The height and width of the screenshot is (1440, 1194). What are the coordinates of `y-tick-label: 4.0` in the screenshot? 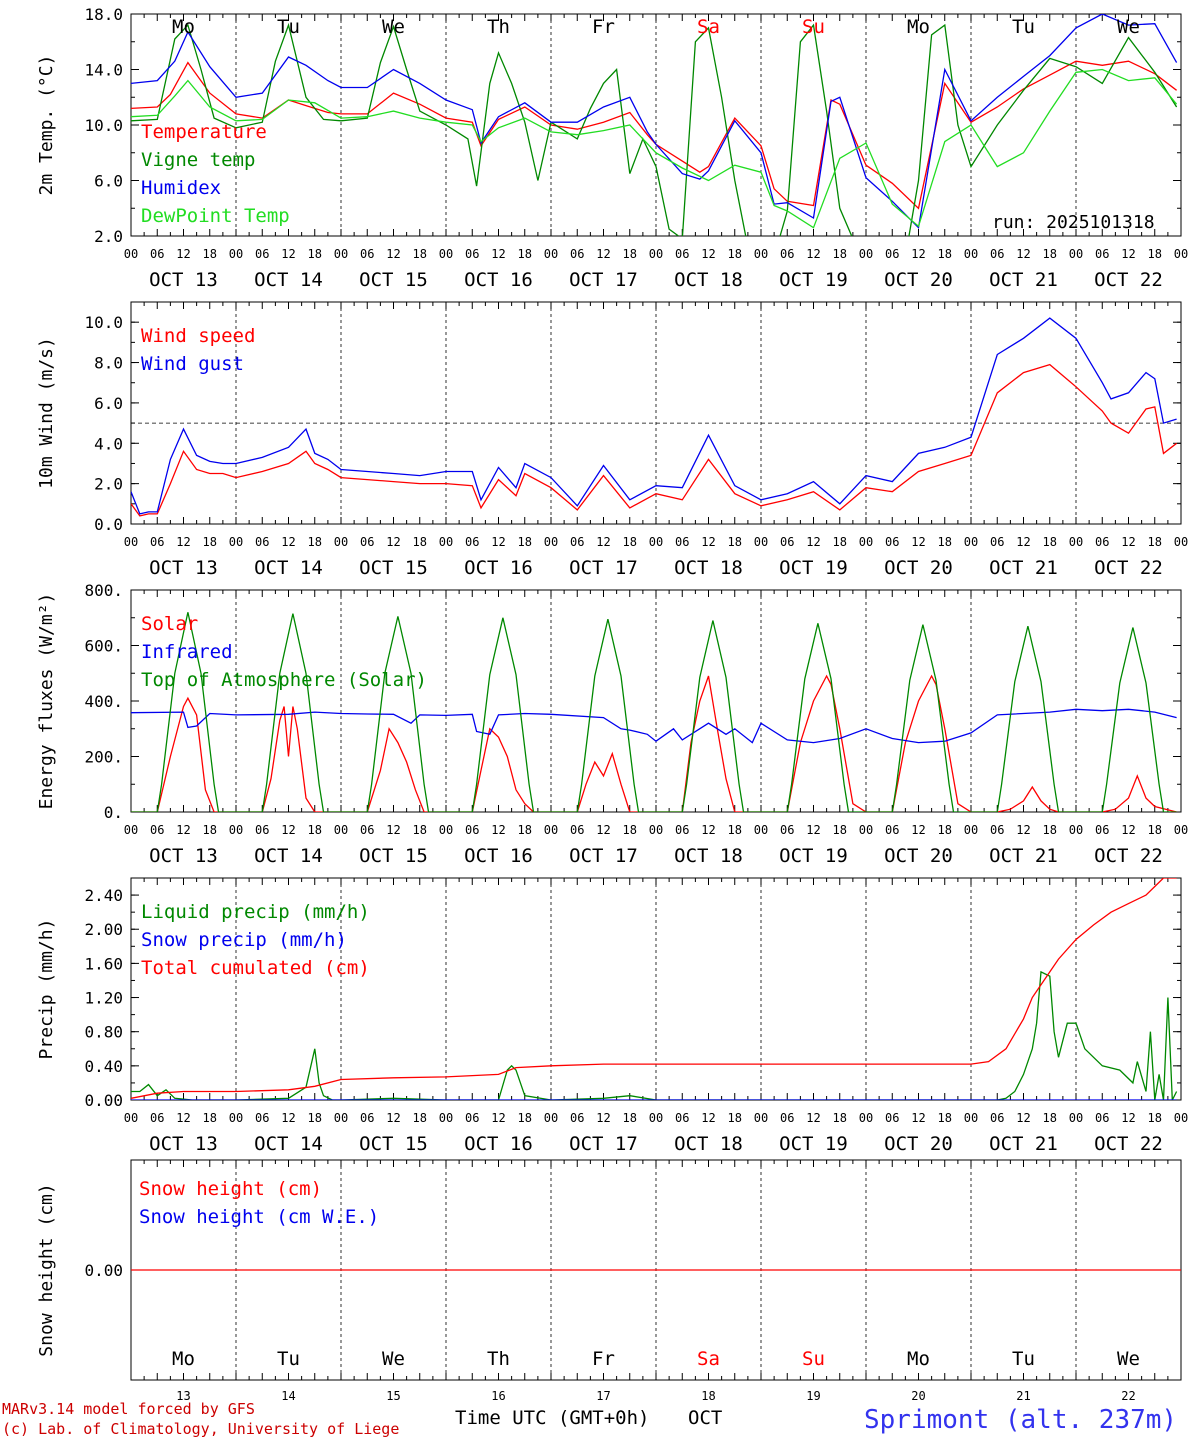 It's located at (108, 443).